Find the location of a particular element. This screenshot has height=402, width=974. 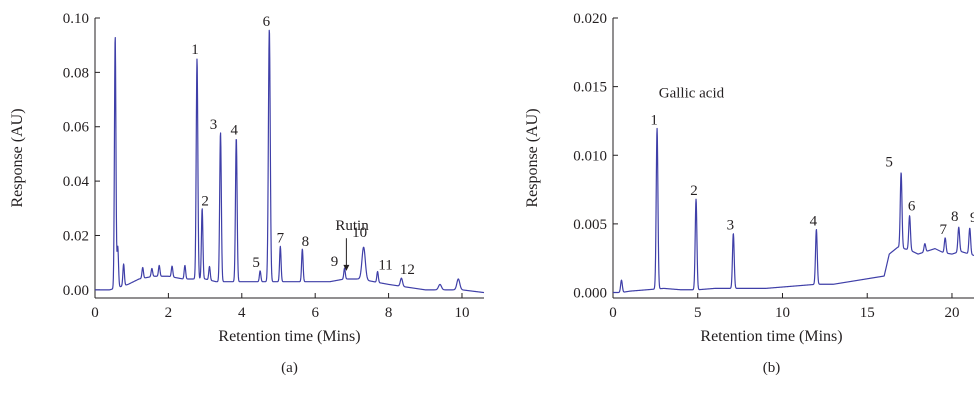

y-tick-label: 0.08 is located at coordinates (76, 73).